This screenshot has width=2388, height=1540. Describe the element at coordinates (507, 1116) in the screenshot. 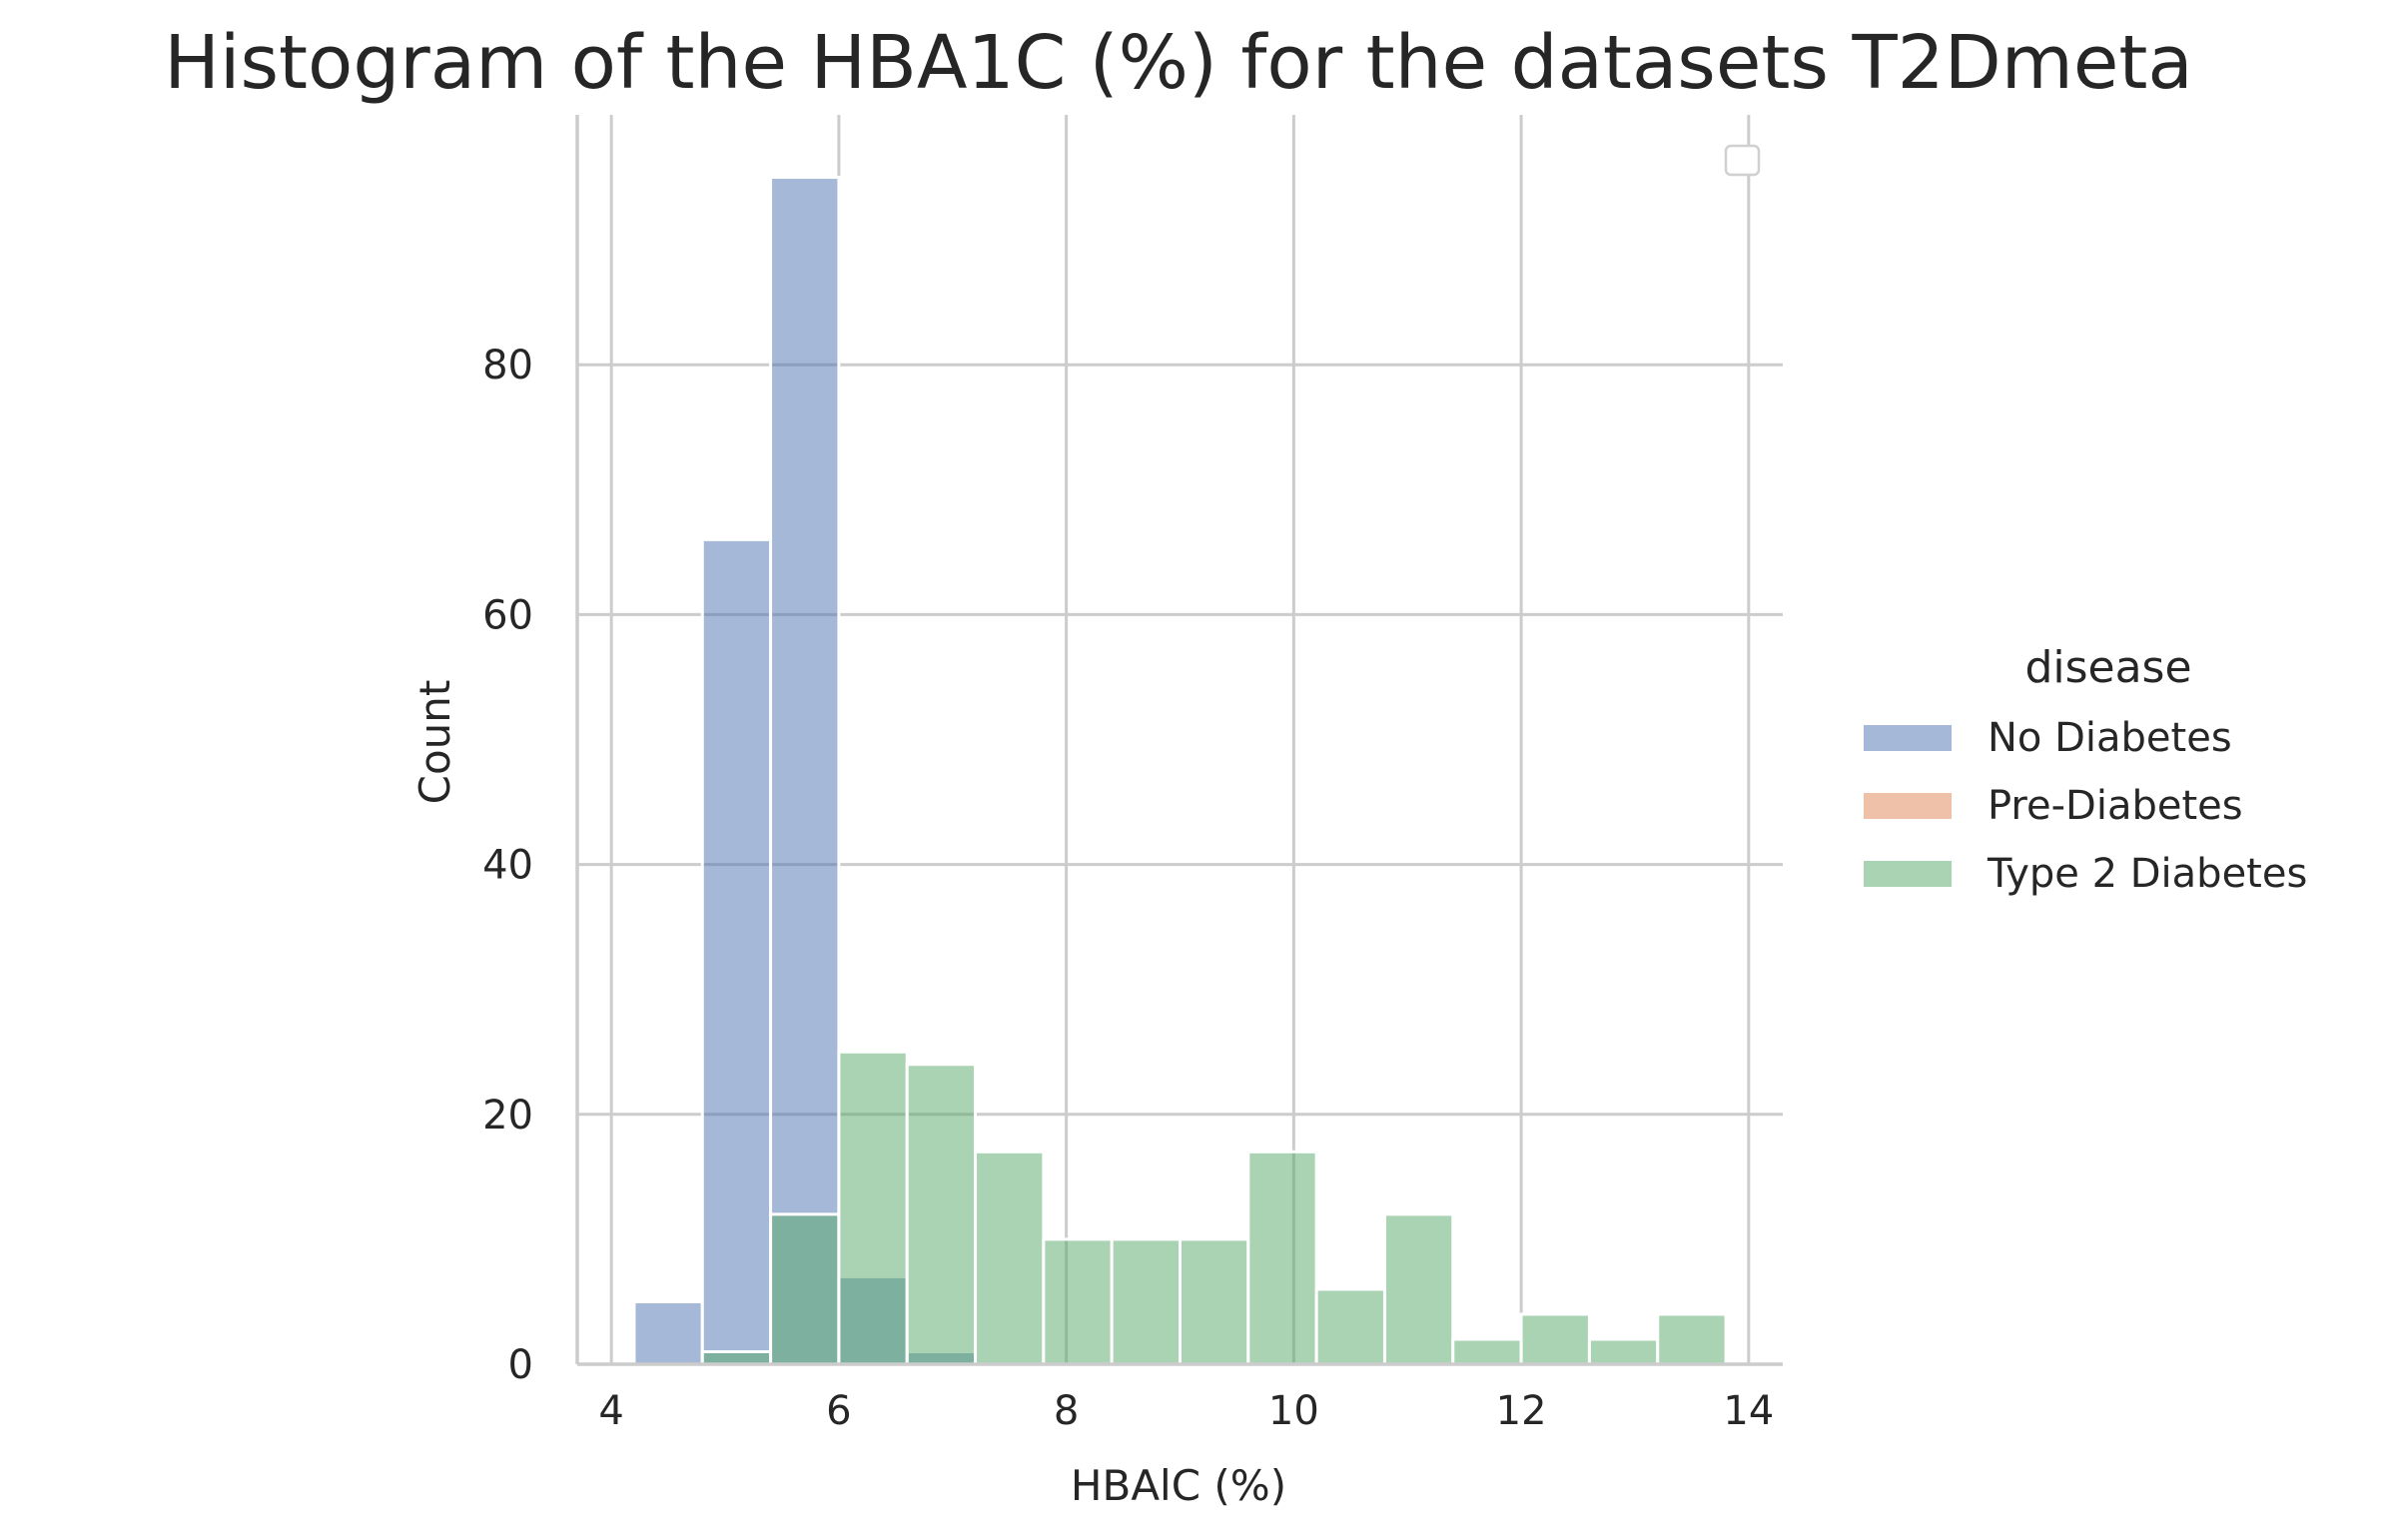

I see `y-tick-label: 20` at that location.